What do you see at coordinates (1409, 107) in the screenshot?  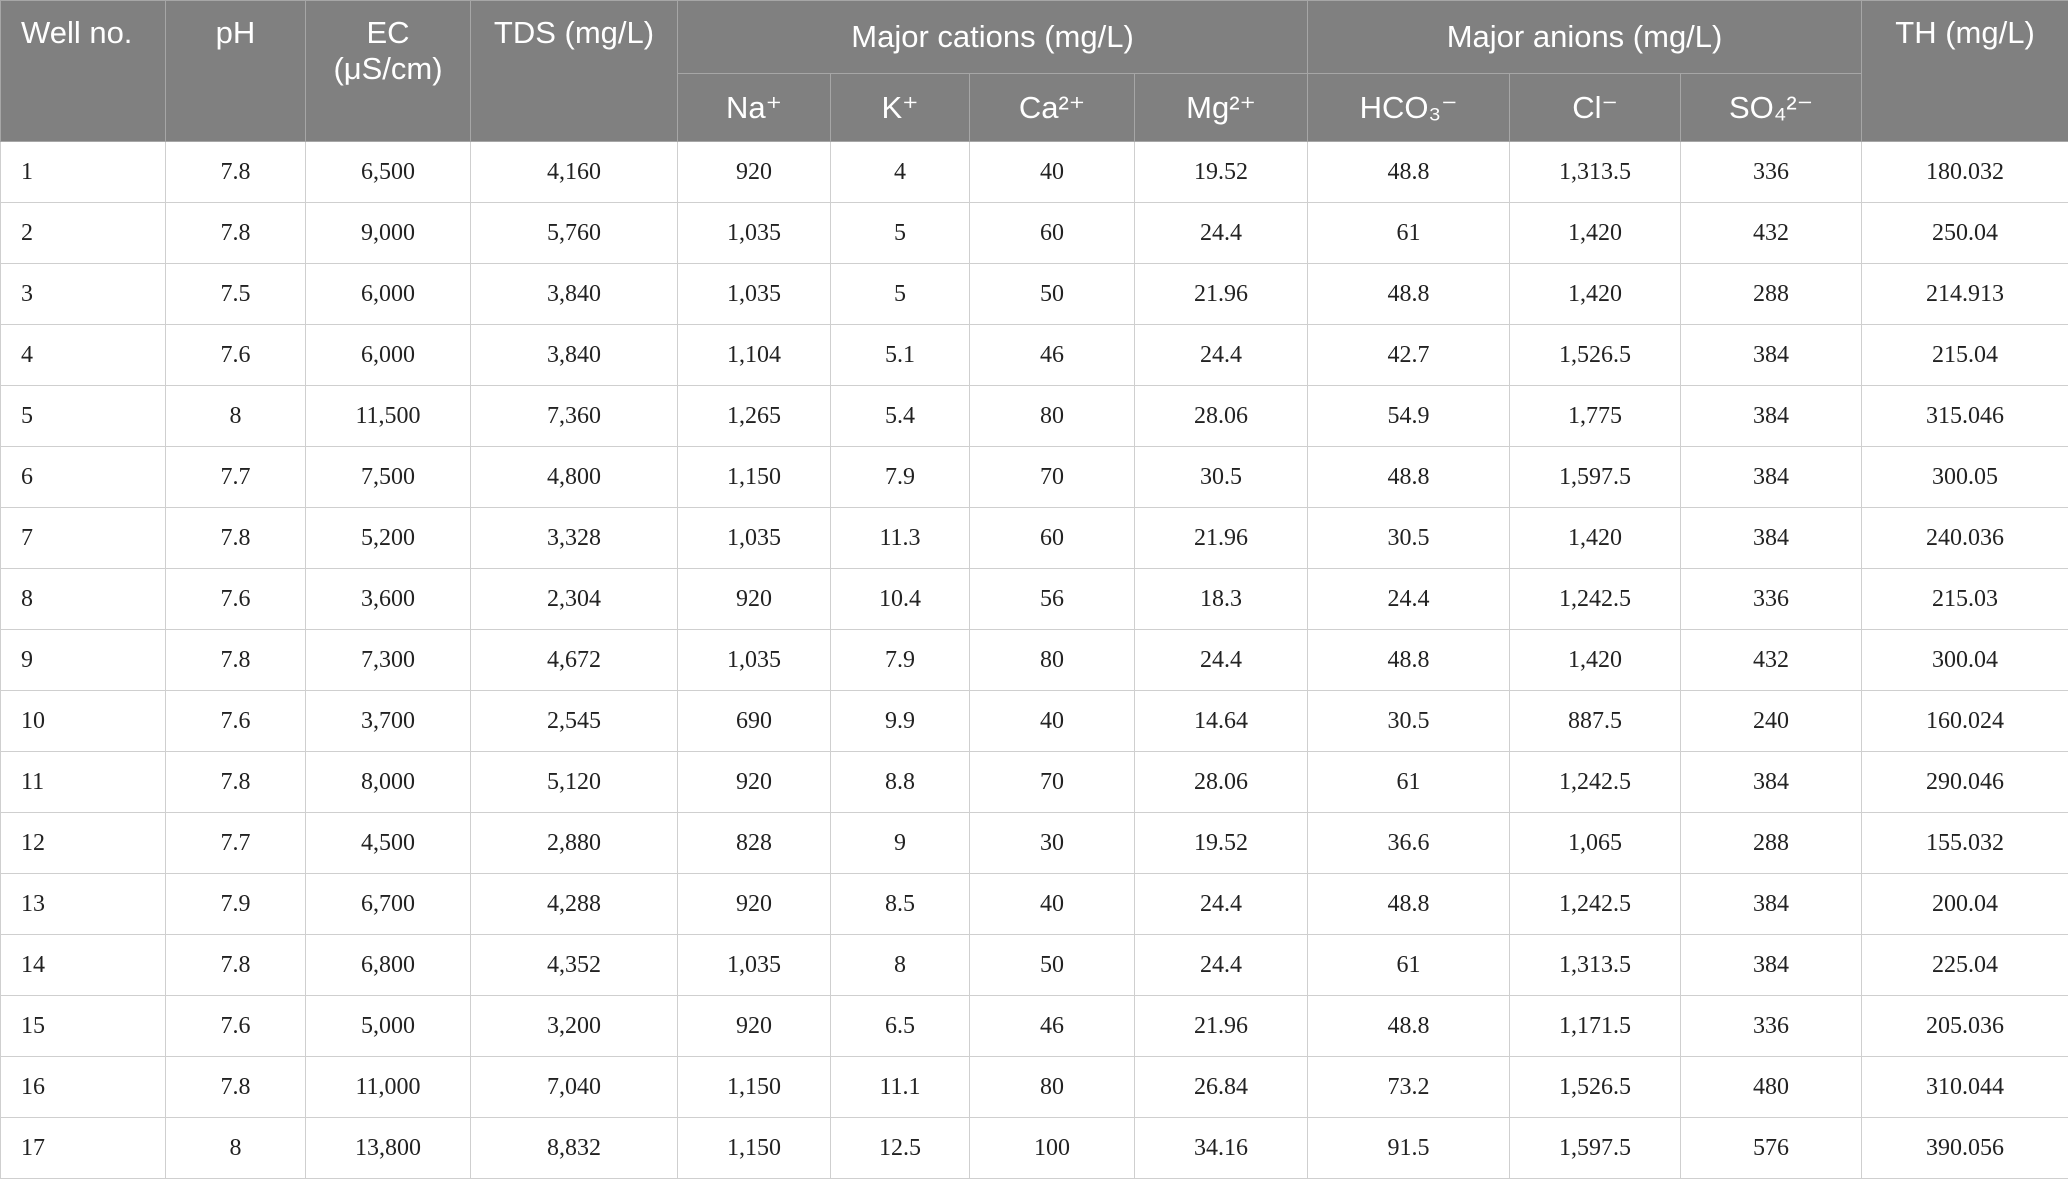 I see `column-header: HCO₃⁻` at bounding box center [1409, 107].